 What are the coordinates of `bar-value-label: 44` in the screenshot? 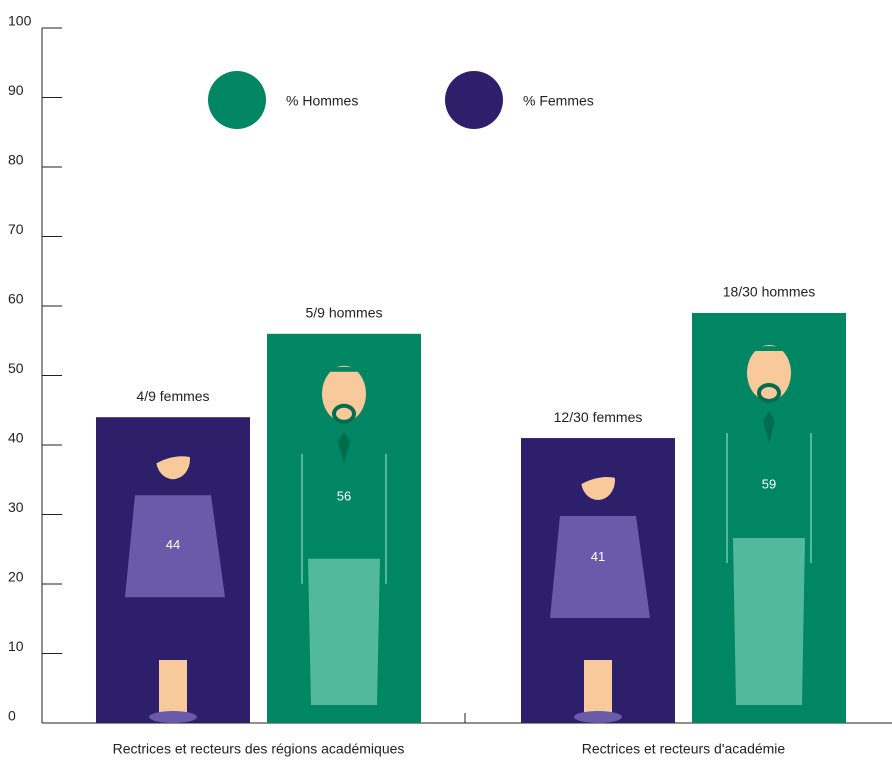 It's located at (173, 544).